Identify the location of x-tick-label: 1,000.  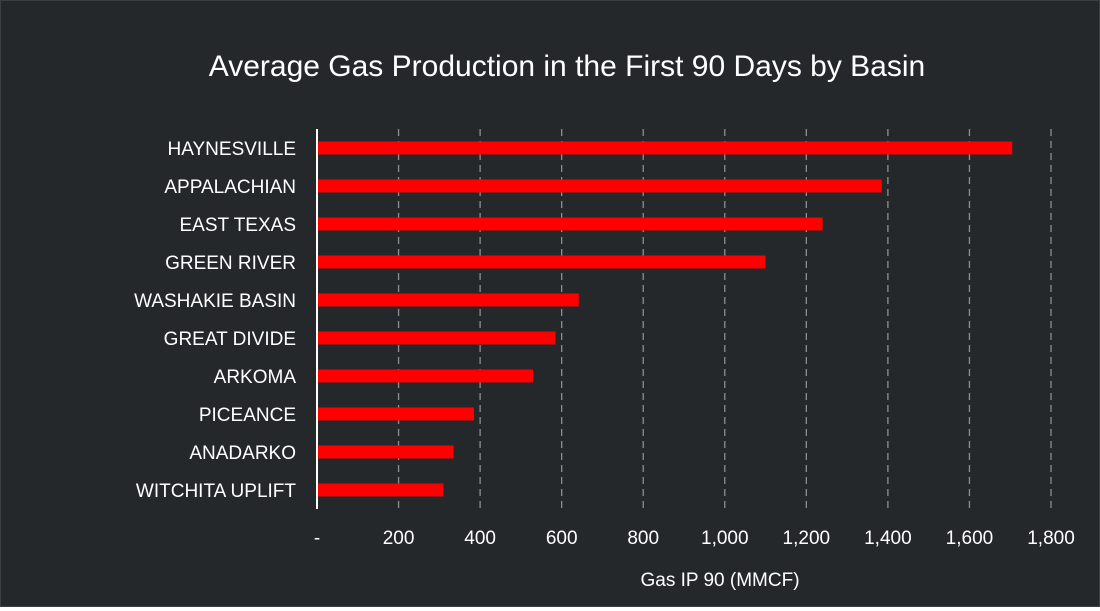
(725, 538).